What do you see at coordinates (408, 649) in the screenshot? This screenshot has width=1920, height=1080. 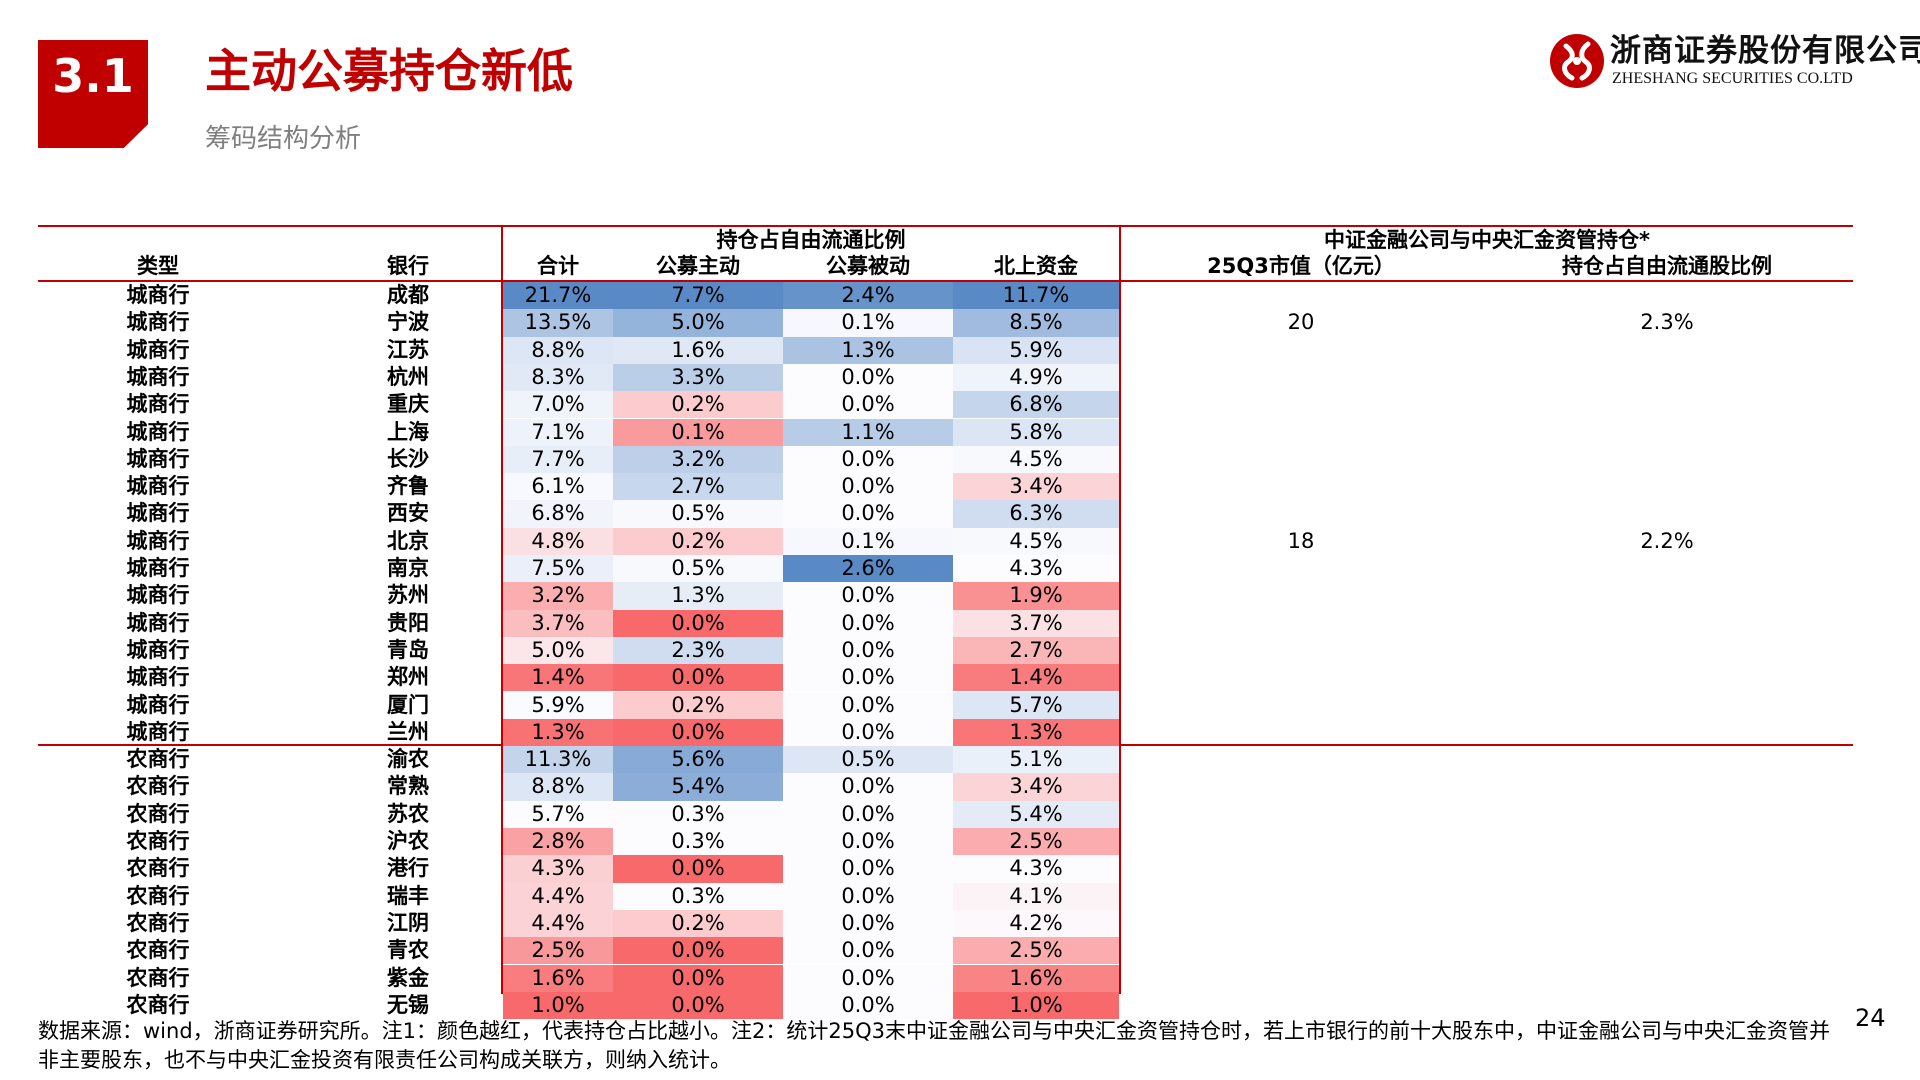 I see `cell-bank: 青岛` at bounding box center [408, 649].